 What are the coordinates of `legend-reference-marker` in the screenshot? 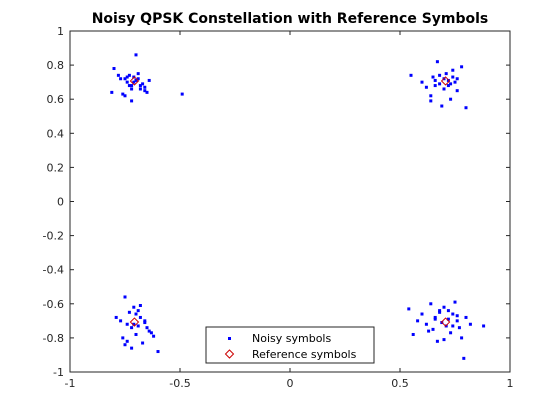 It's located at (229, 354).